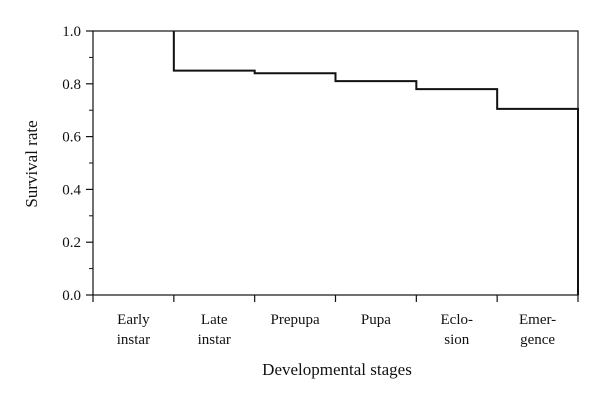 The width and height of the screenshot is (600, 403). Describe the element at coordinates (31, 163) in the screenshot. I see `y-axis-title: Survival rate` at that location.